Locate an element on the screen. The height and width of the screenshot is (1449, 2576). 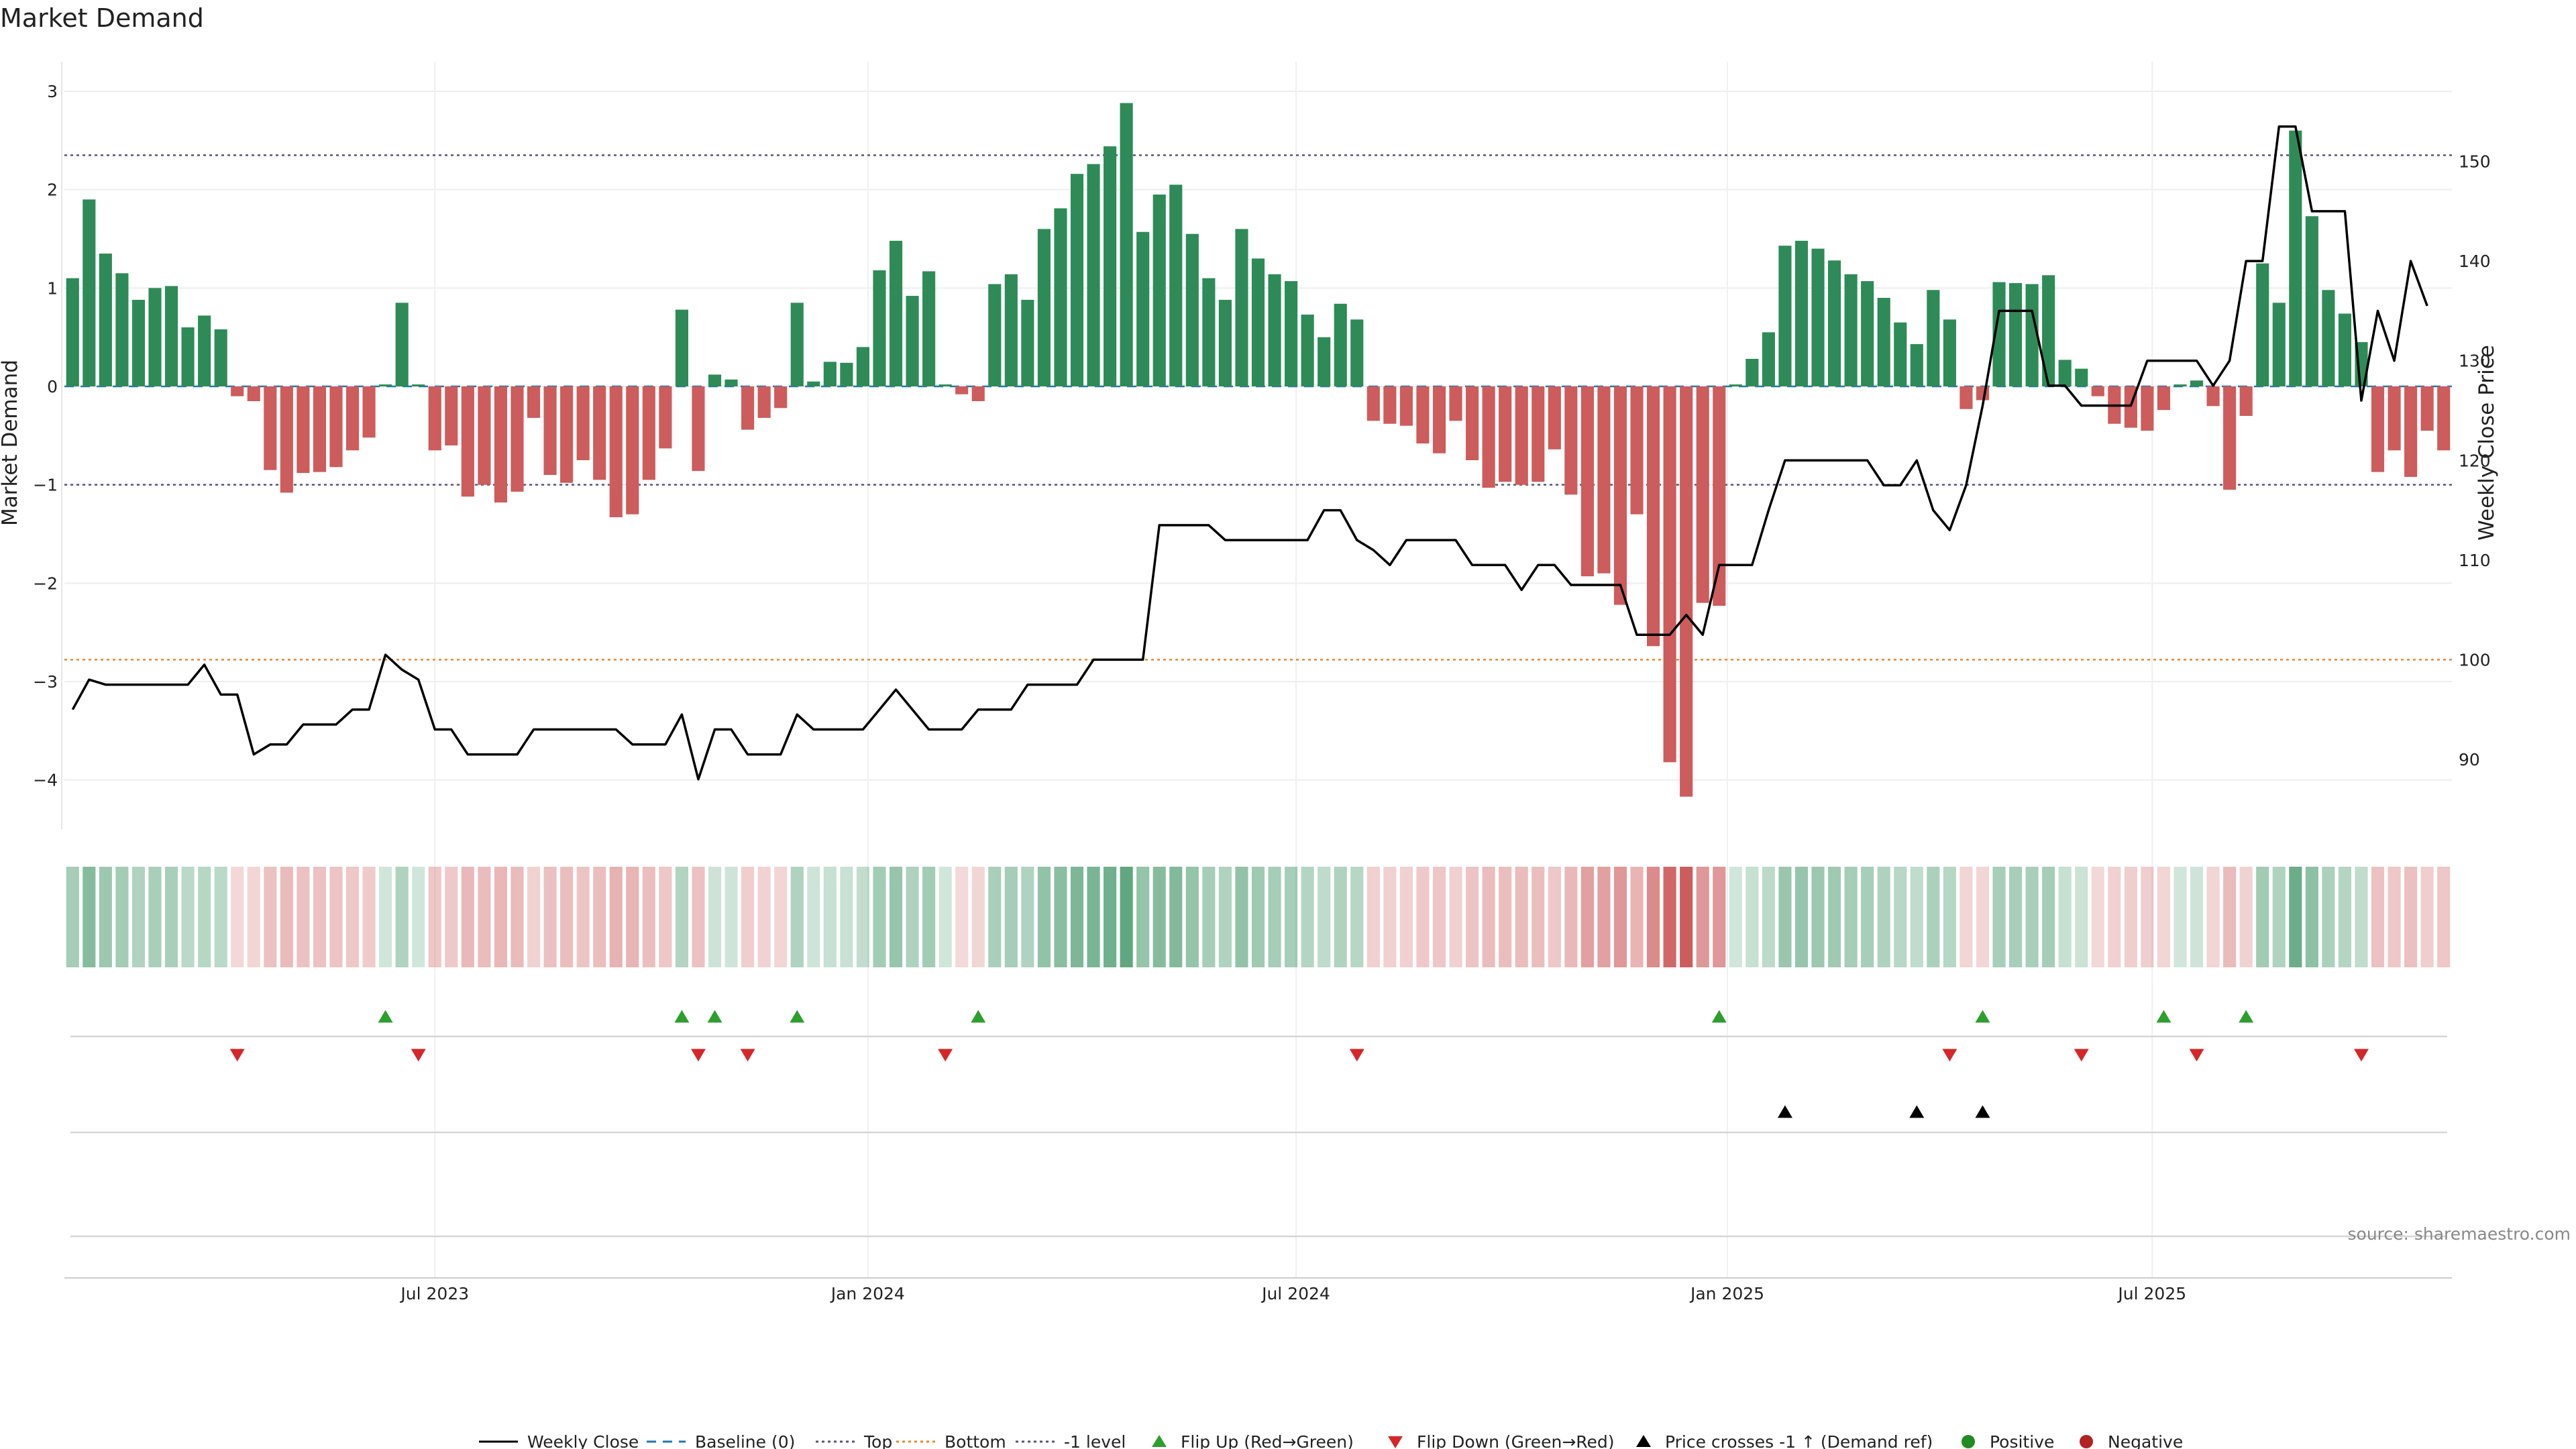
legend-swatch is located at coordinates (2086, 1441).